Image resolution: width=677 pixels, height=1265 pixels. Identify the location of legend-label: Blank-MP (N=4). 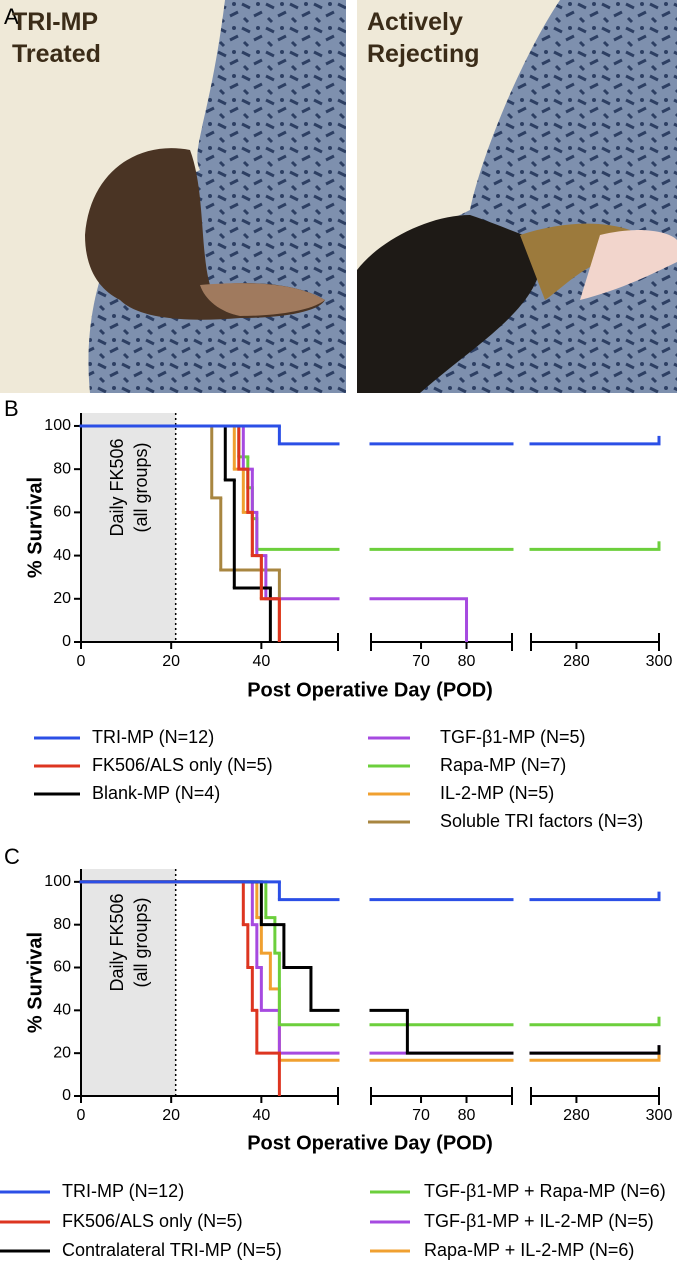
(156, 793).